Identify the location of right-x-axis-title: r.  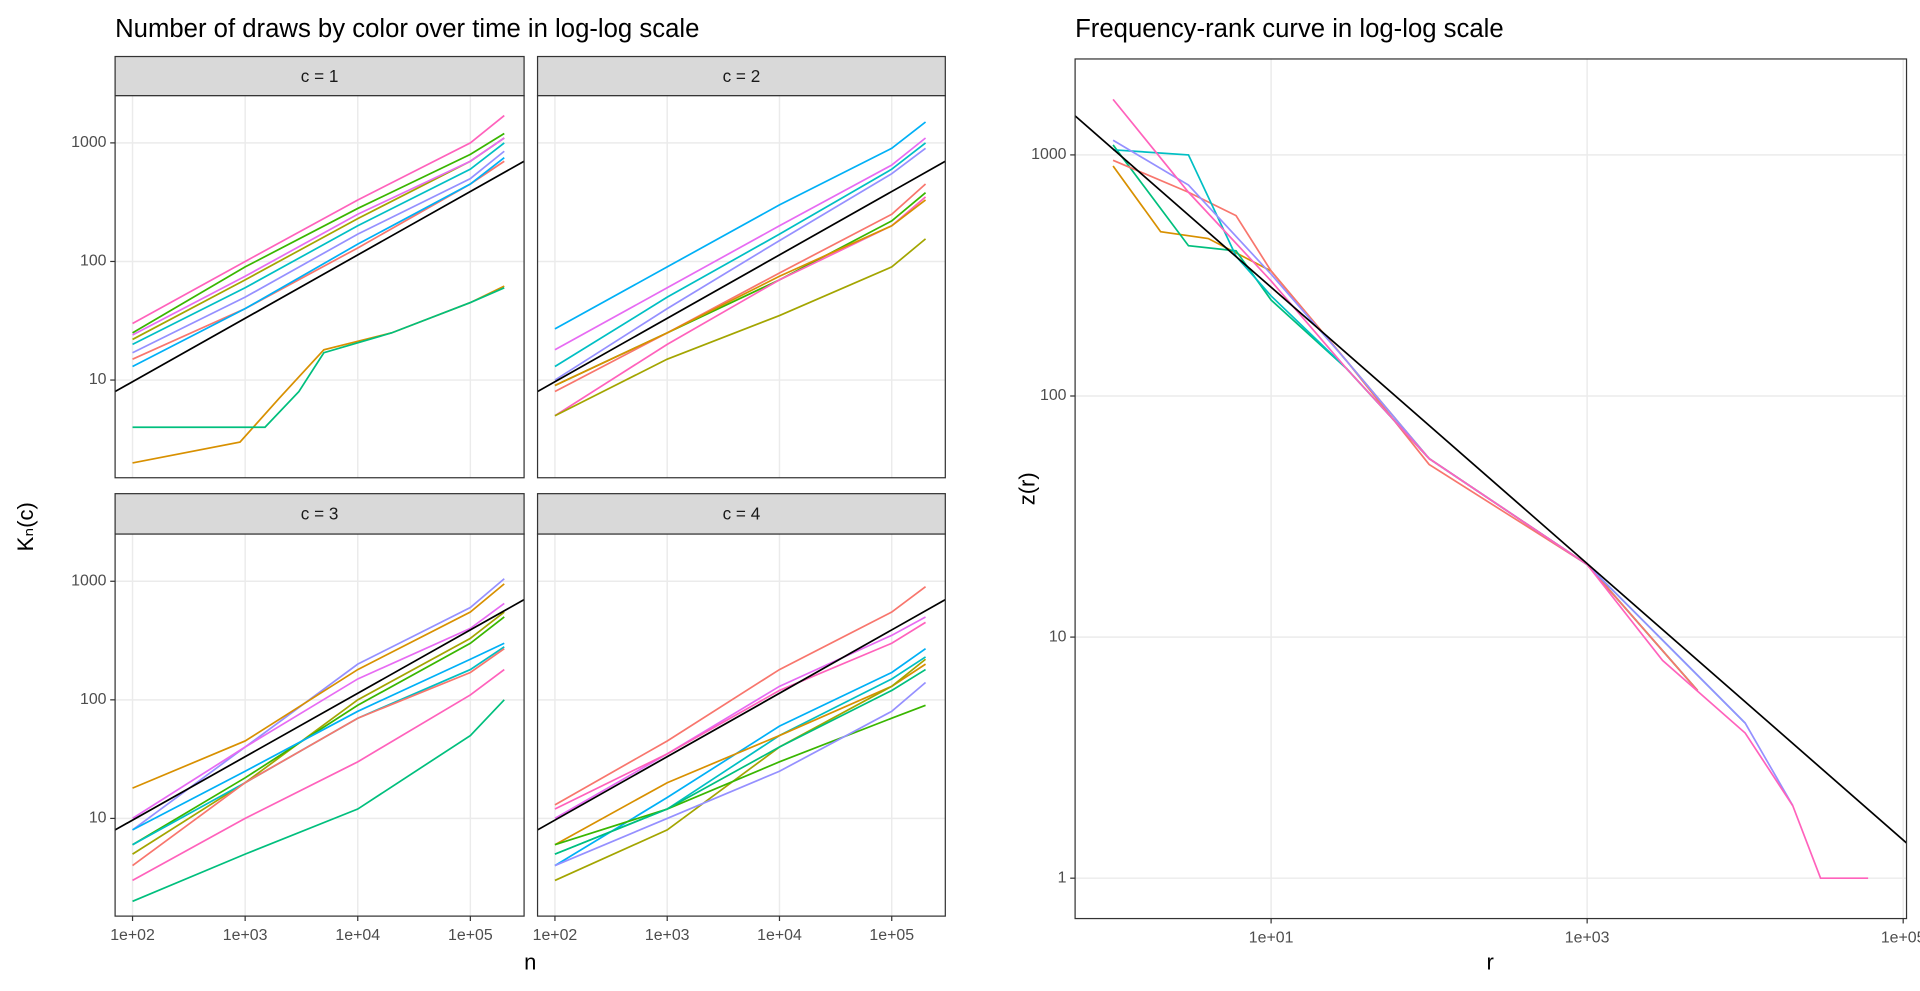
(1490, 962).